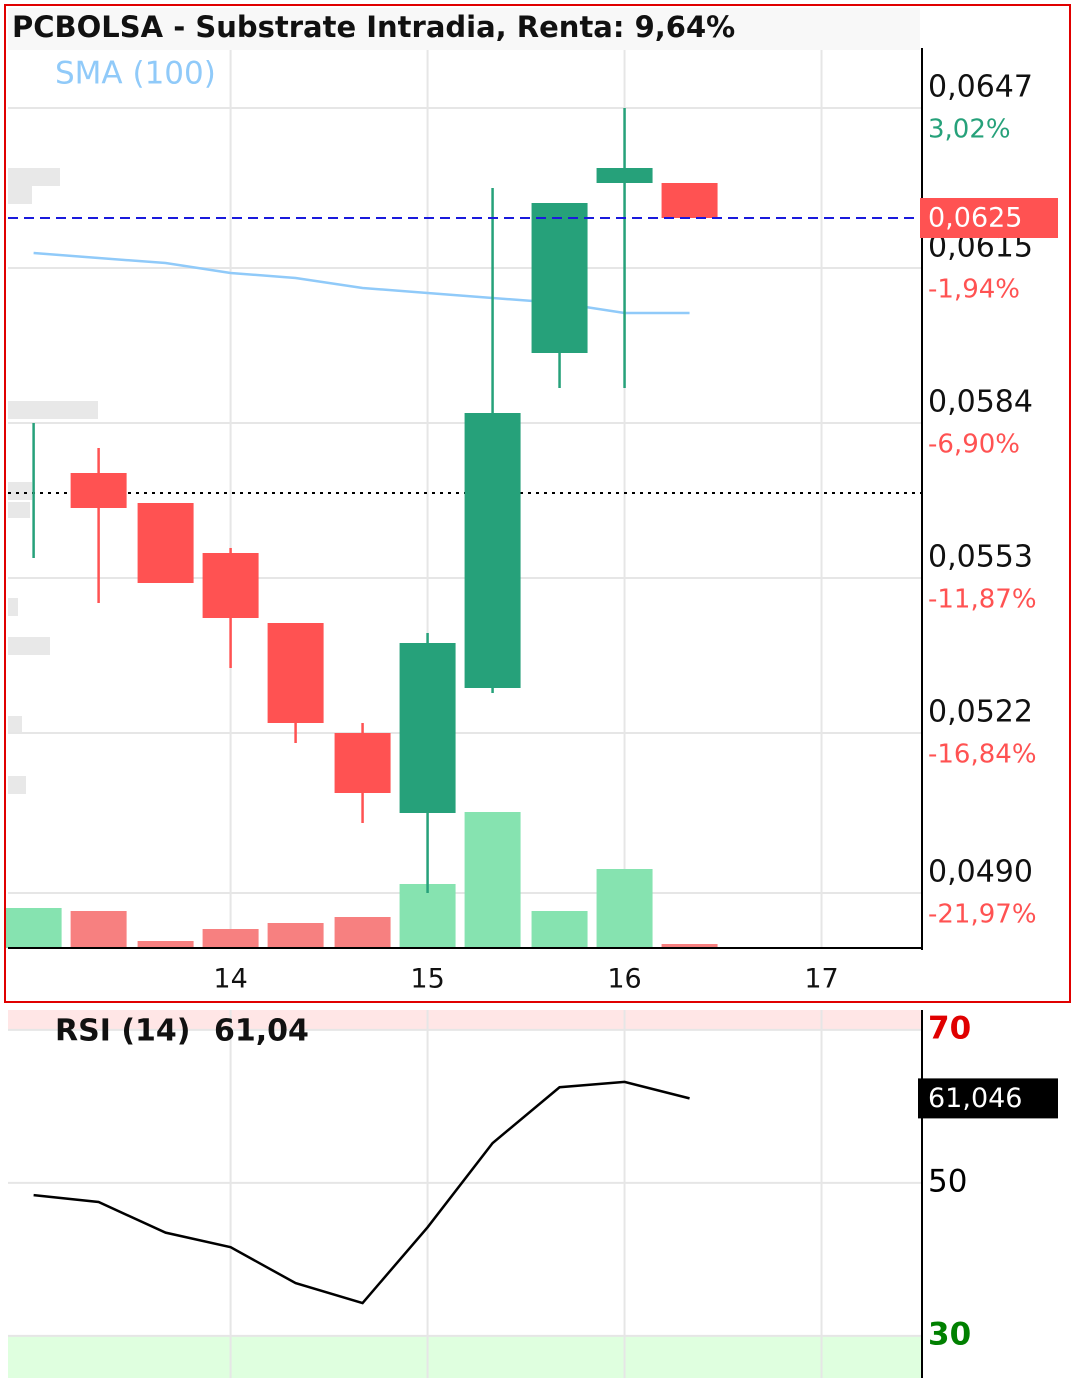  Describe the element at coordinates (261, 1031) in the screenshot. I see `rsi-value: 61,04` at that location.